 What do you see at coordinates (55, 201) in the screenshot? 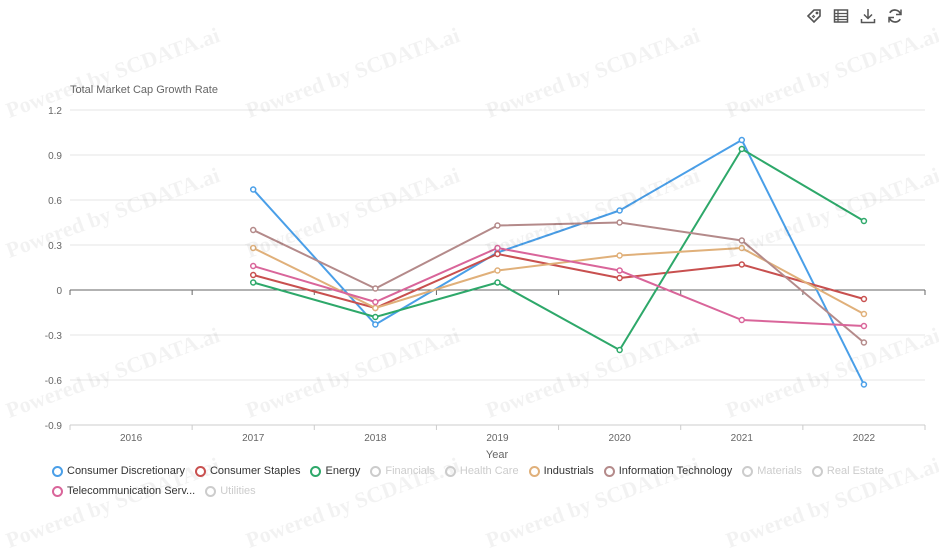
I see `y-tick-label: 0.6` at bounding box center [55, 201].